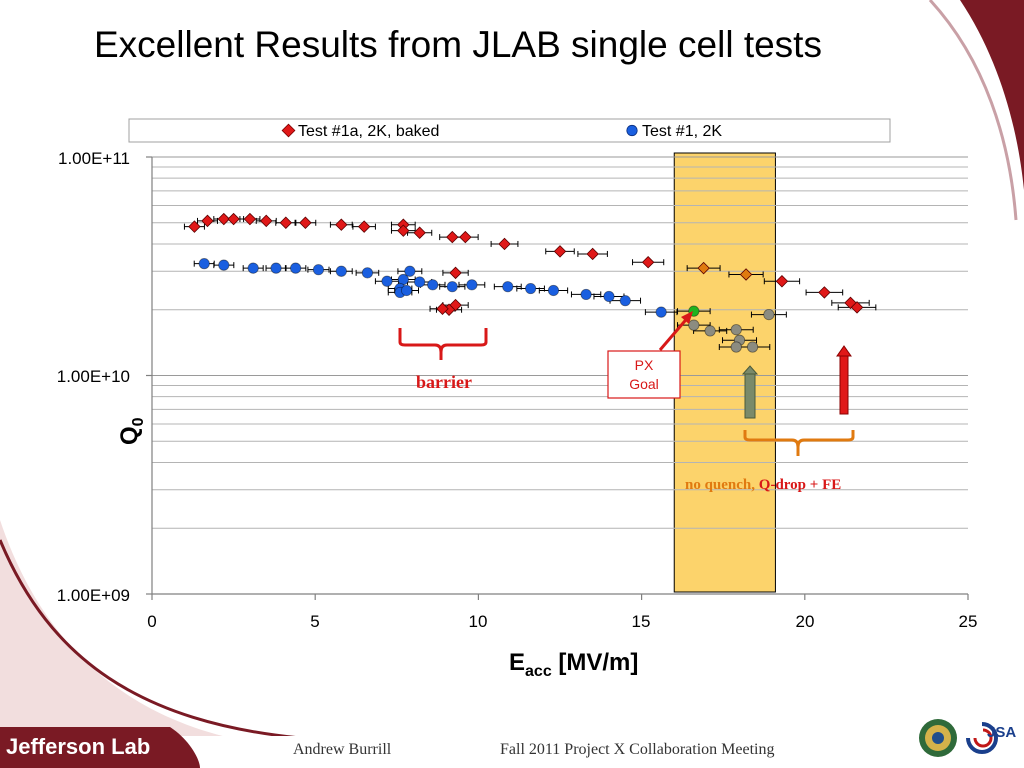  I want to click on logo-bar, so click(100, 747).